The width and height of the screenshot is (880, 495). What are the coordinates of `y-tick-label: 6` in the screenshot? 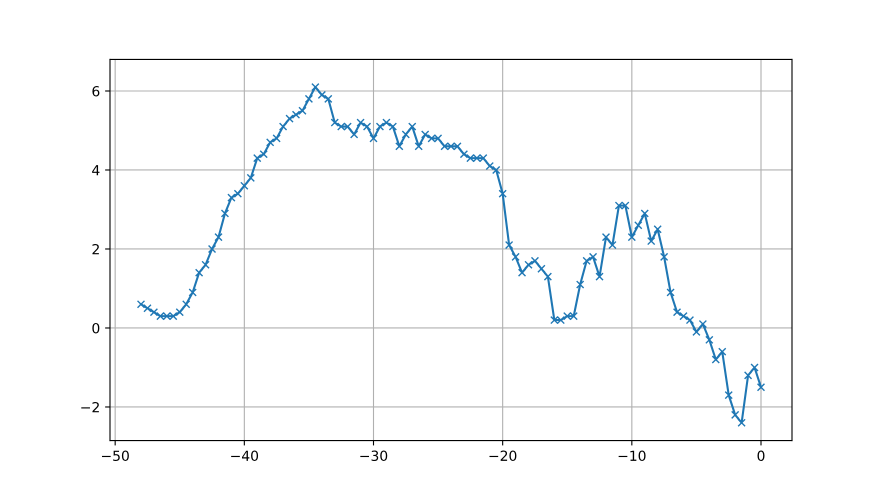 It's located at (96, 91).